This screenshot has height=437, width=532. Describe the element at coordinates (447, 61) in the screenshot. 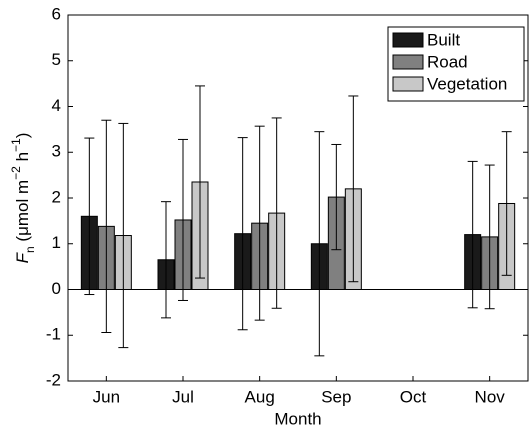

I see `legend-label: Road` at that location.